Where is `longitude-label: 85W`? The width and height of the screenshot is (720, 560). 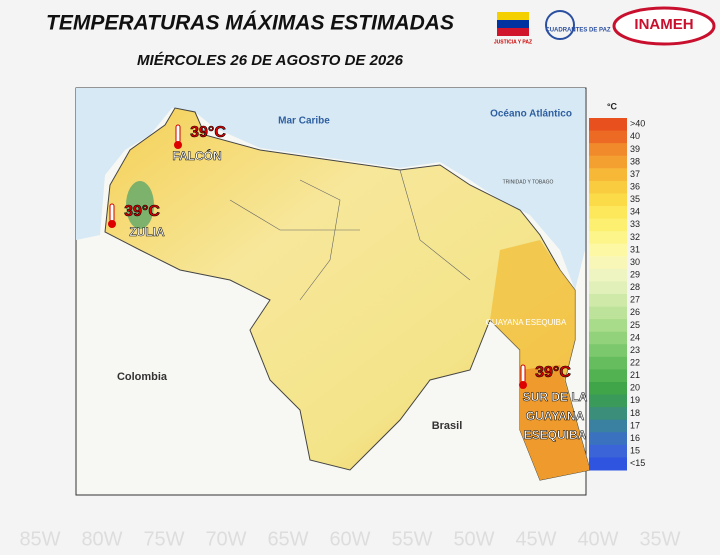 longitude-label: 85W is located at coordinates (39, 539).